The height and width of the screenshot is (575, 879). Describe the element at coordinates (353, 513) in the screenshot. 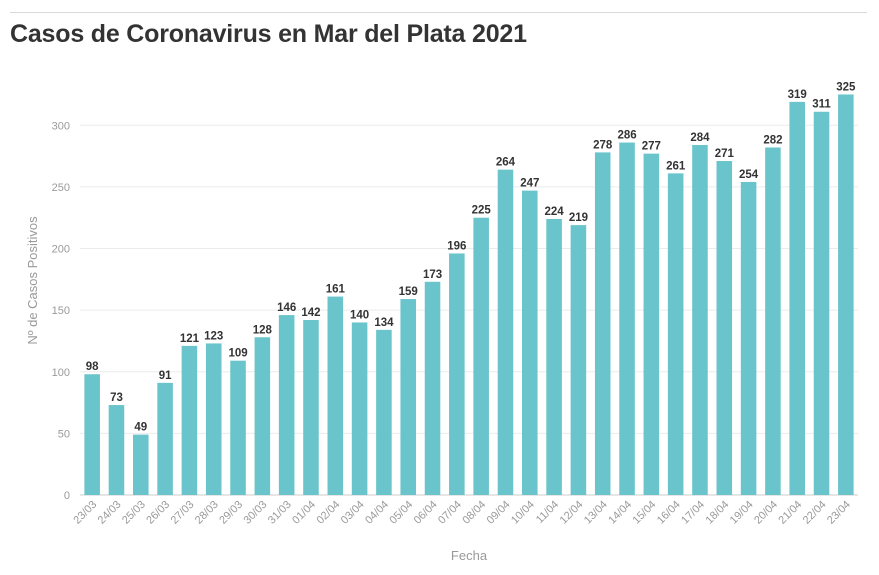

I see `x-tick-label: 03/04` at that location.